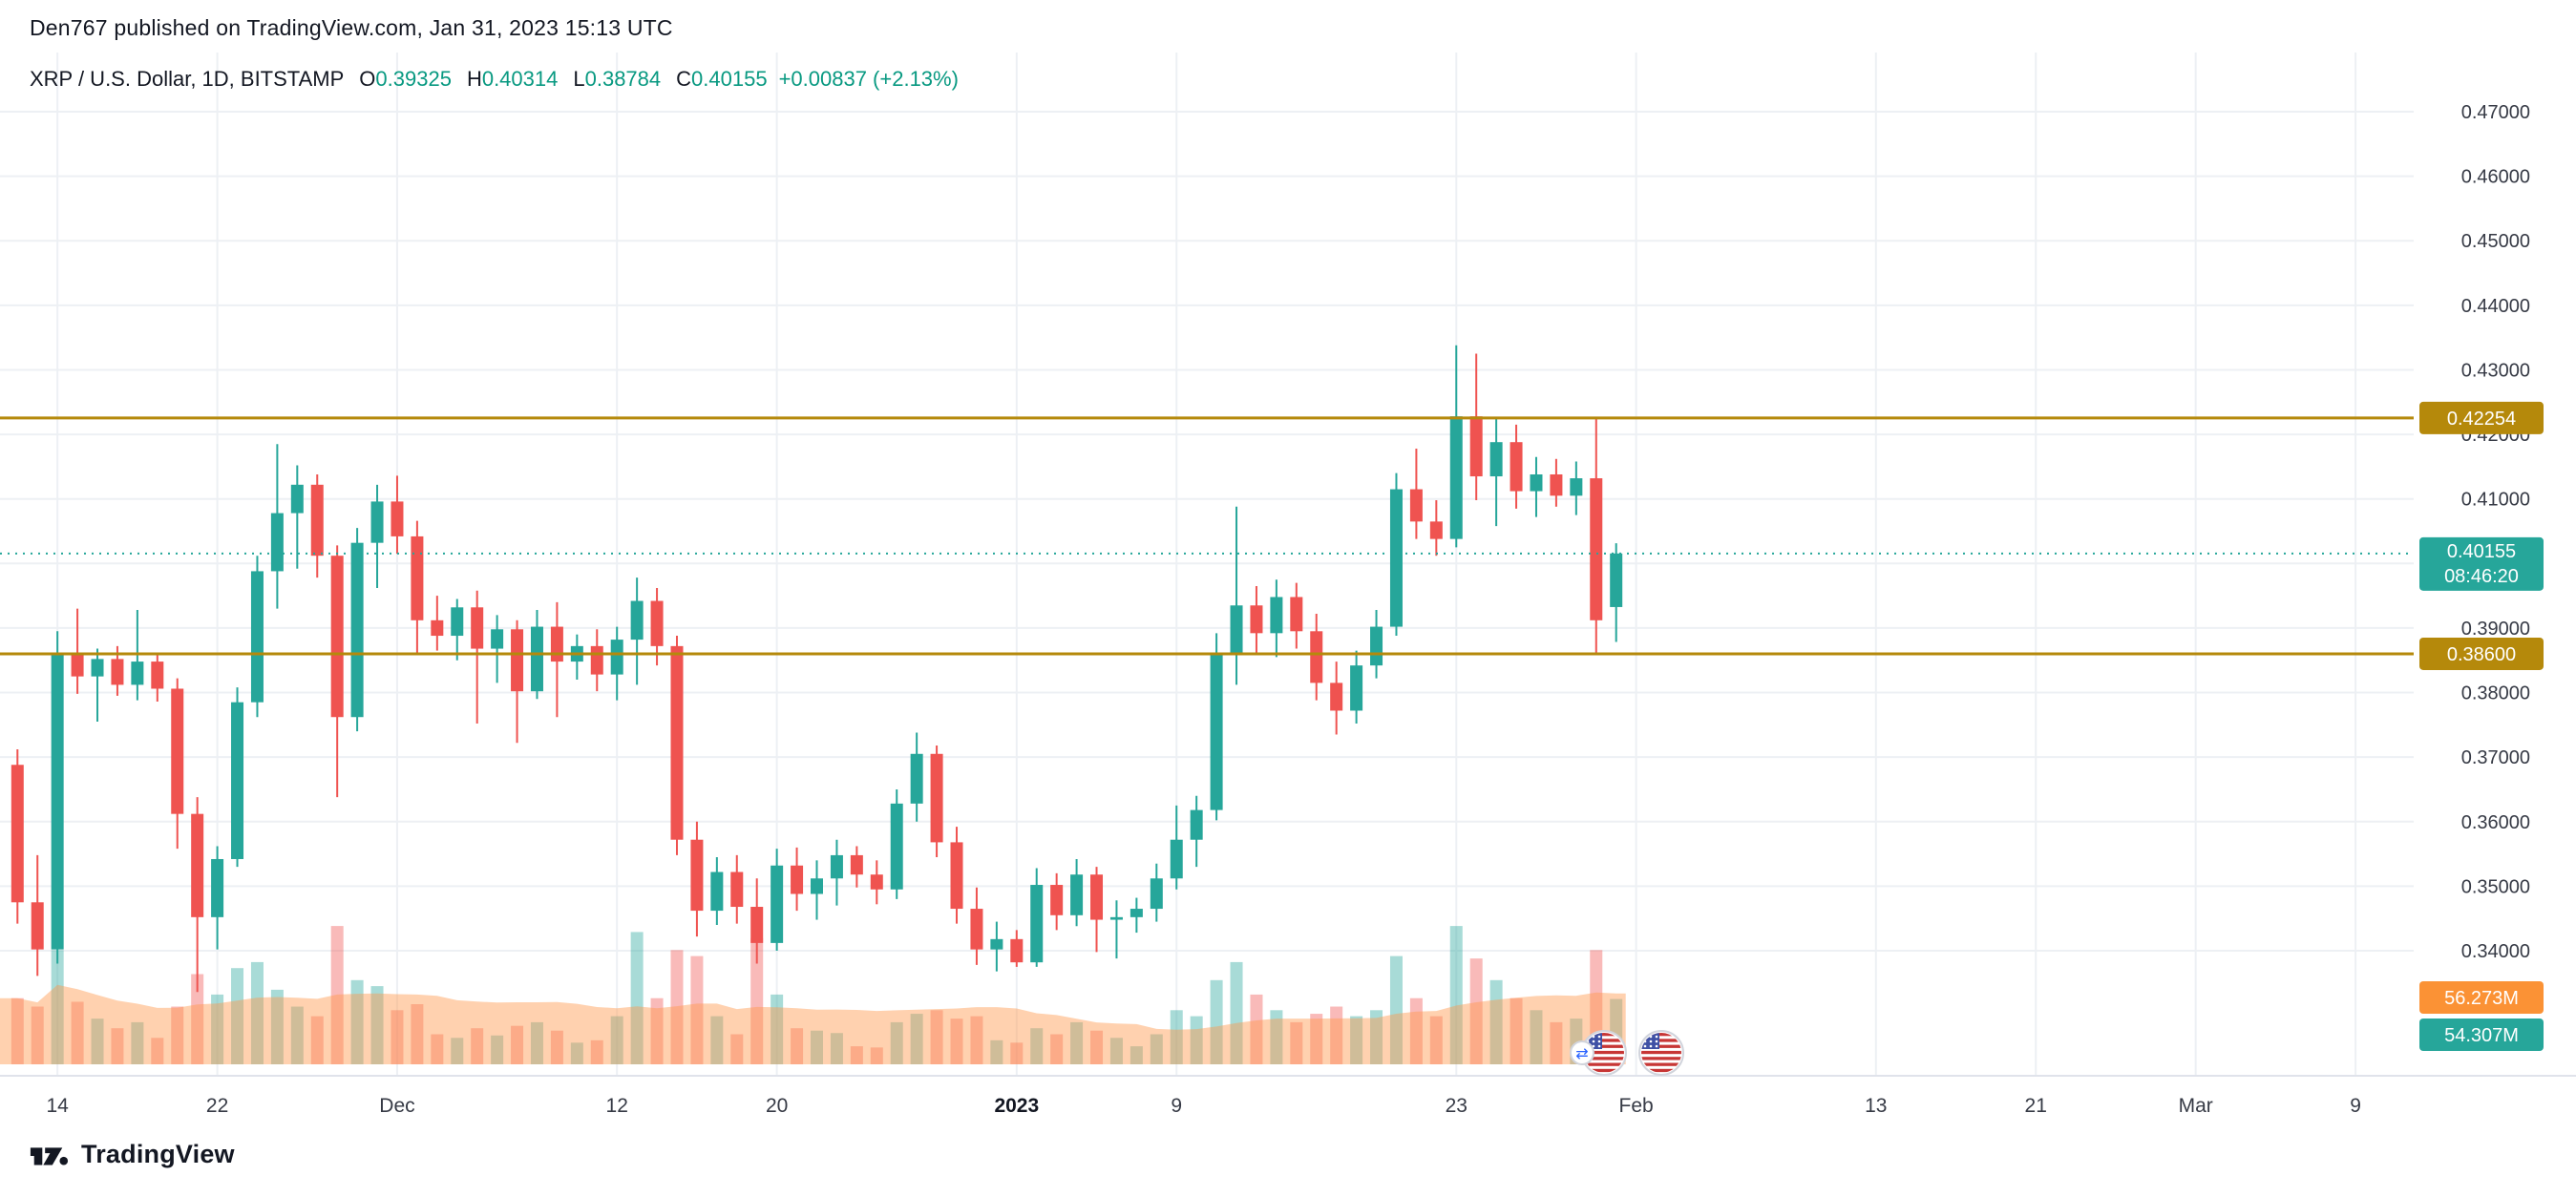  Describe the element at coordinates (187, 79) in the screenshot. I see `symbol-title: XRP / U.S. Dollar, 1D, BITSTAMP` at that location.